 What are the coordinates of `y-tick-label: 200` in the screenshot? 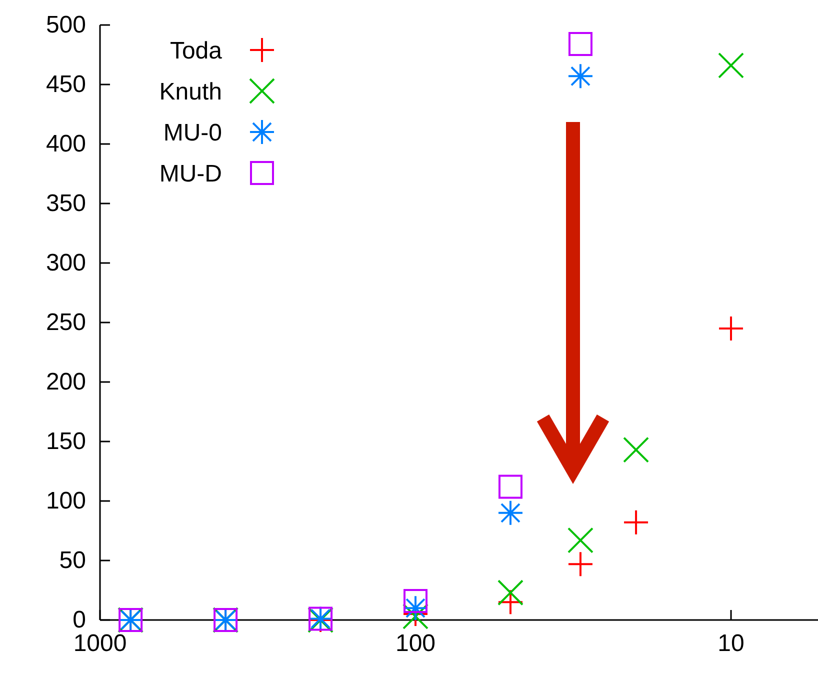 It's located at (66, 382).